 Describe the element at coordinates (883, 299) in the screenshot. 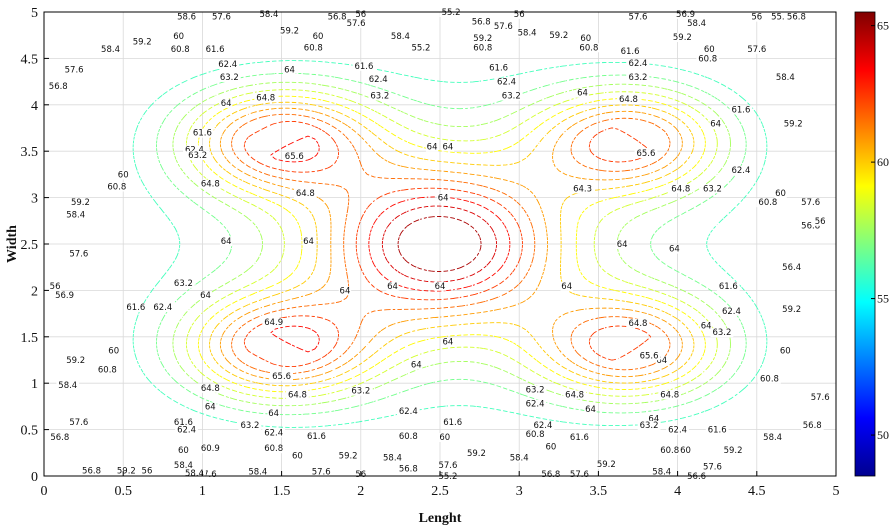

I see `colorbar-tick-label: 55` at that location.